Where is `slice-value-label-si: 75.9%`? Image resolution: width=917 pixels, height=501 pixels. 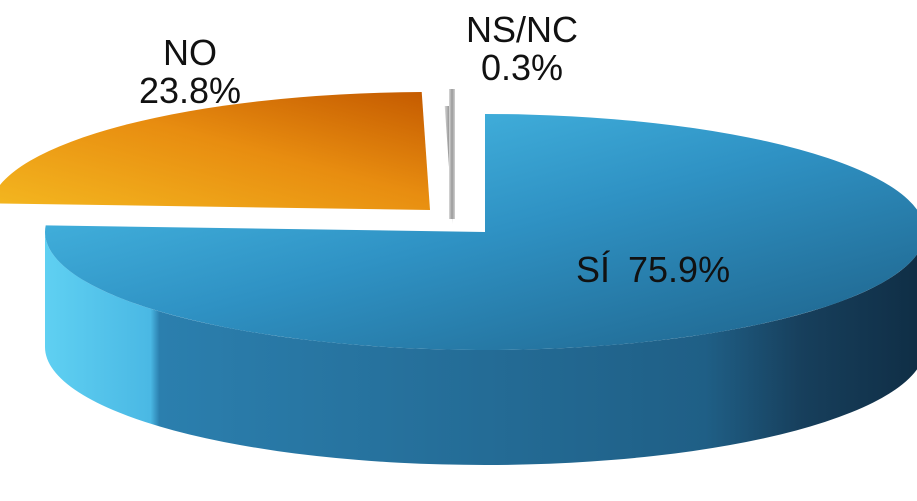
slice-value-label-si: 75.9% is located at coordinates (679, 269).